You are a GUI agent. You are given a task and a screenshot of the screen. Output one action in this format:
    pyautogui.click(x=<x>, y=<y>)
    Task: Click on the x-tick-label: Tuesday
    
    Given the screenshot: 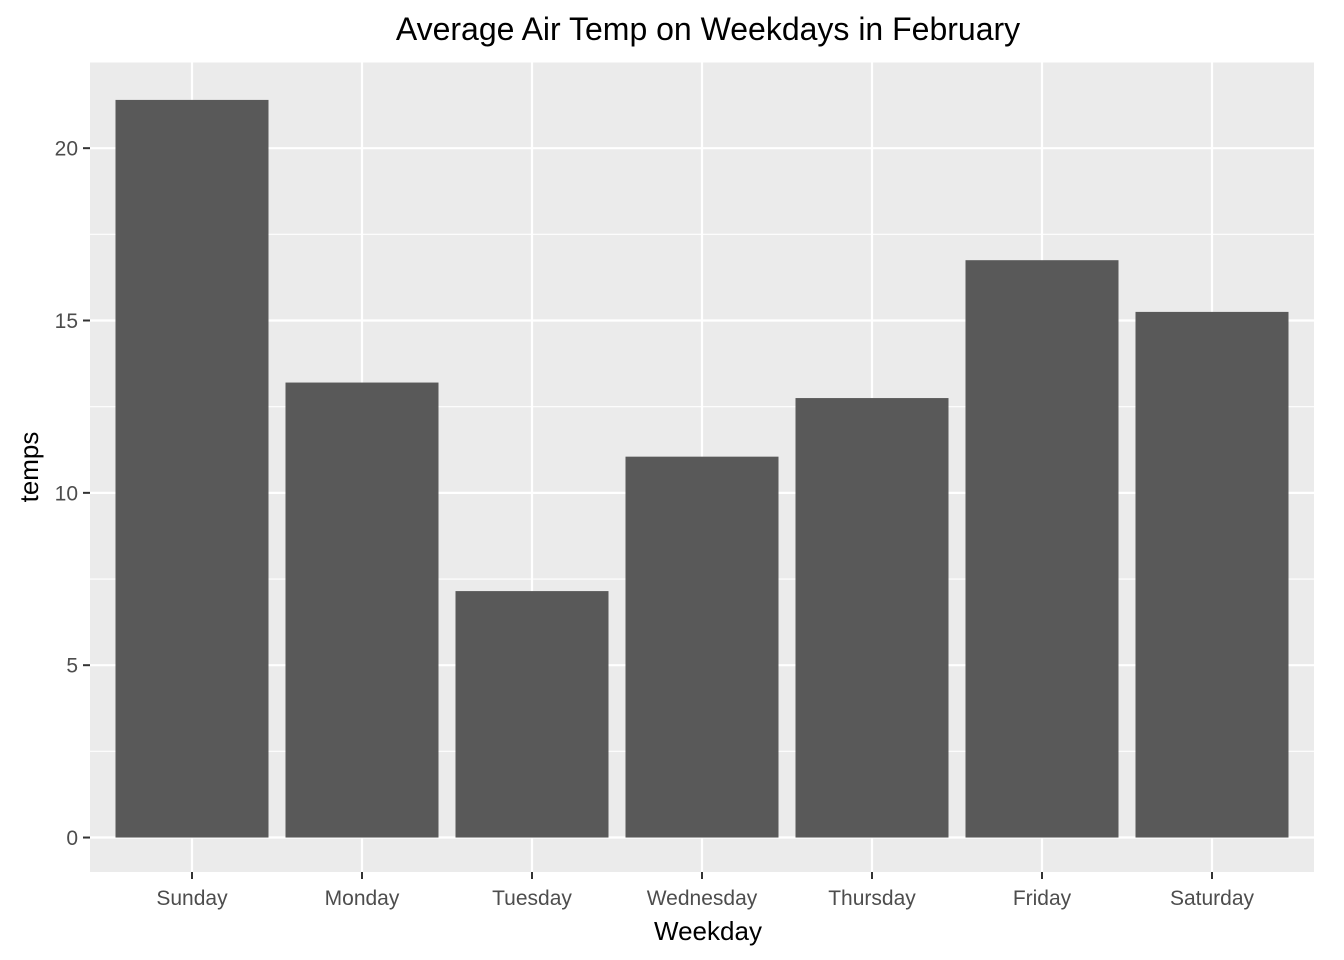 What is the action you would take?
    pyautogui.click(x=532, y=898)
    